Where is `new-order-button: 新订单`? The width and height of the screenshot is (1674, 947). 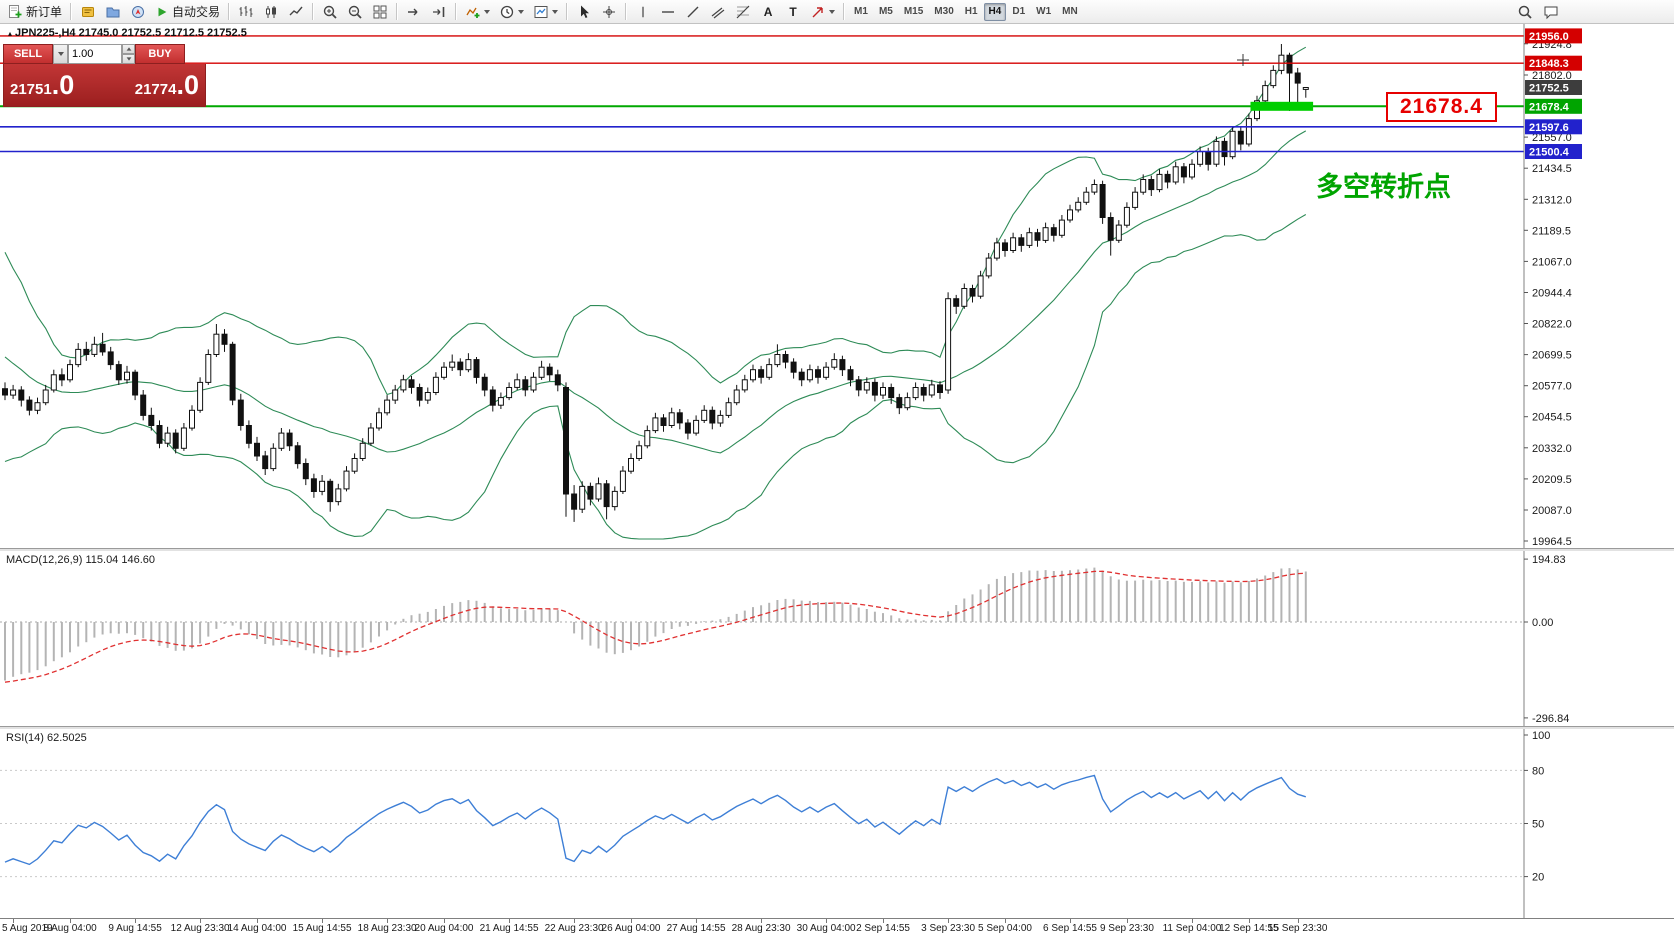
new-order-button: 新订单 is located at coordinates (34, 12).